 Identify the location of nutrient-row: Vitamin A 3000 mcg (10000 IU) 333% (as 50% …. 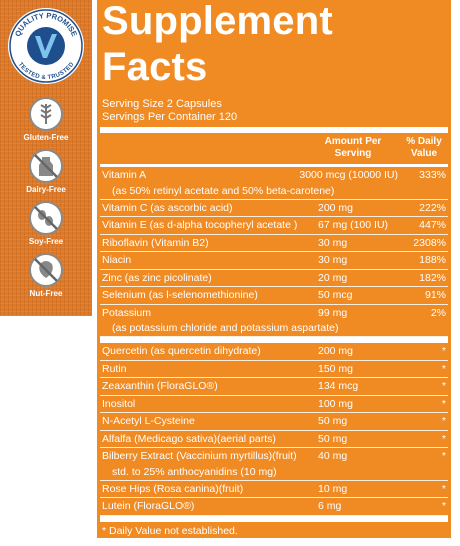
(274, 183).